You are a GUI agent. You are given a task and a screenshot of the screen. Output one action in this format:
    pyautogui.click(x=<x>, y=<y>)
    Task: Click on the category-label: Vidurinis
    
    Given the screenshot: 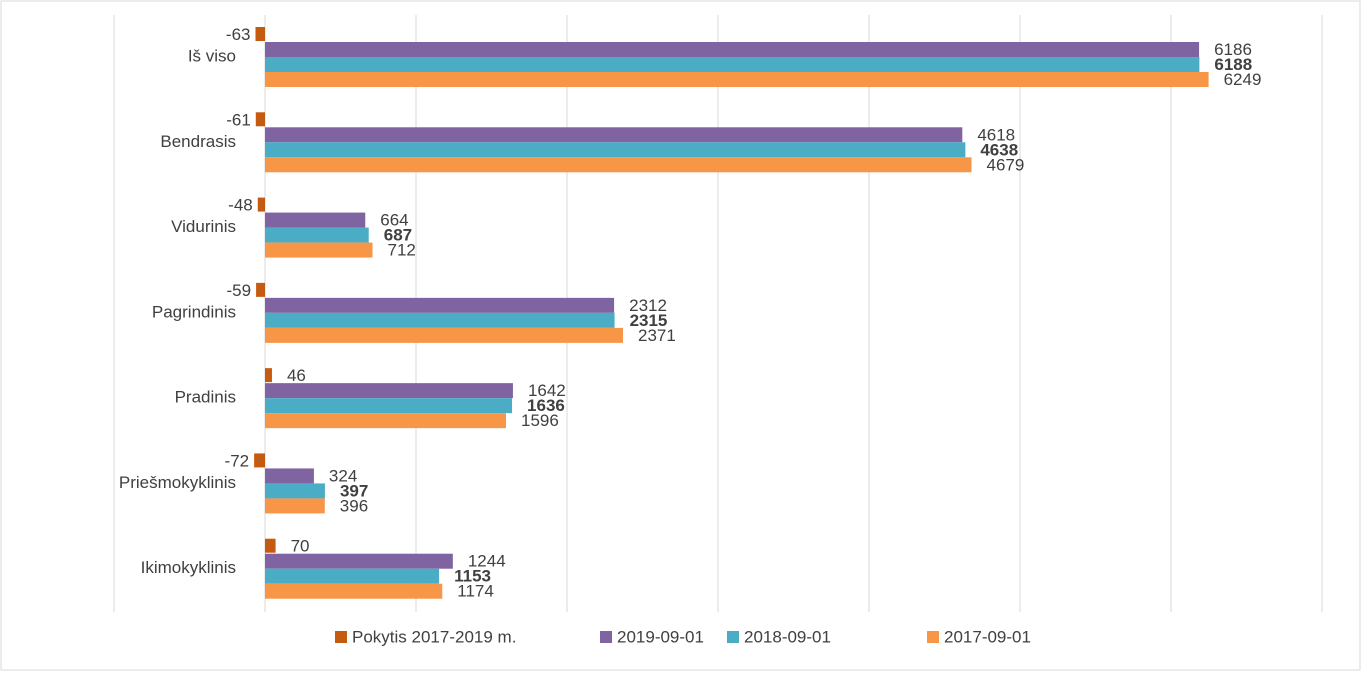 What is the action you would take?
    pyautogui.click(x=203, y=226)
    